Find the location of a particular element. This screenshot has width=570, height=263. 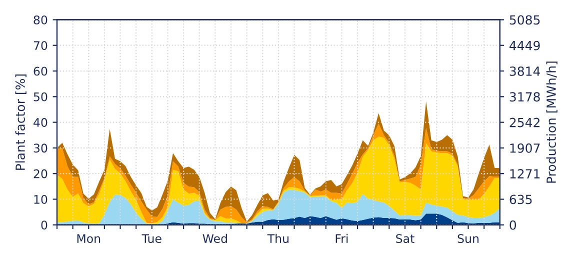

y-tick-label: 70 is located at coordinates (41, 45).